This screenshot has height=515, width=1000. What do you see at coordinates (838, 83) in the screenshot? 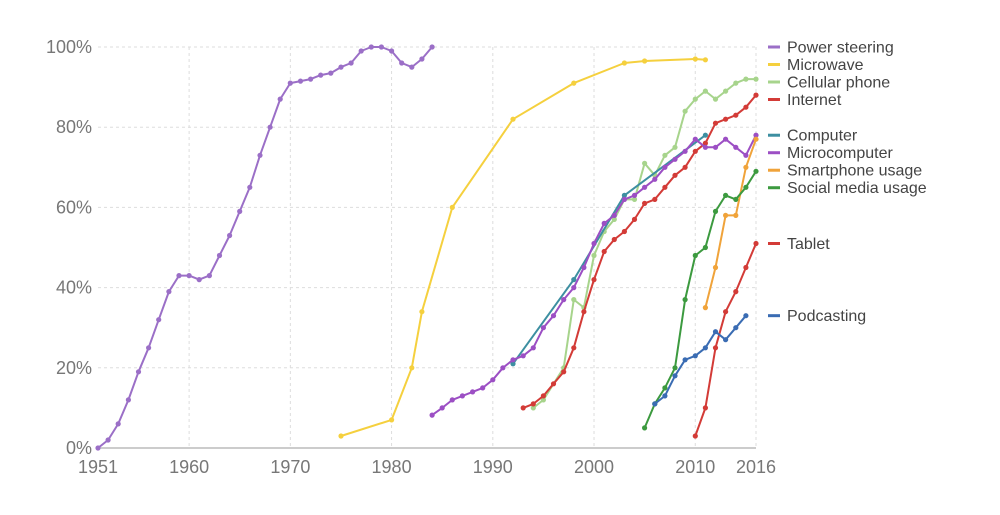
I see `legend-label: Cellular phone` at bounding box center [838, 83].